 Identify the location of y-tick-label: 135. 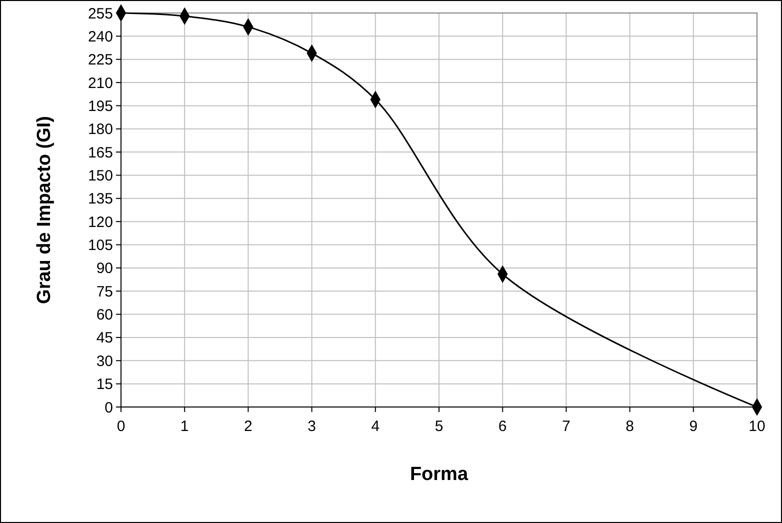
(100, 199).